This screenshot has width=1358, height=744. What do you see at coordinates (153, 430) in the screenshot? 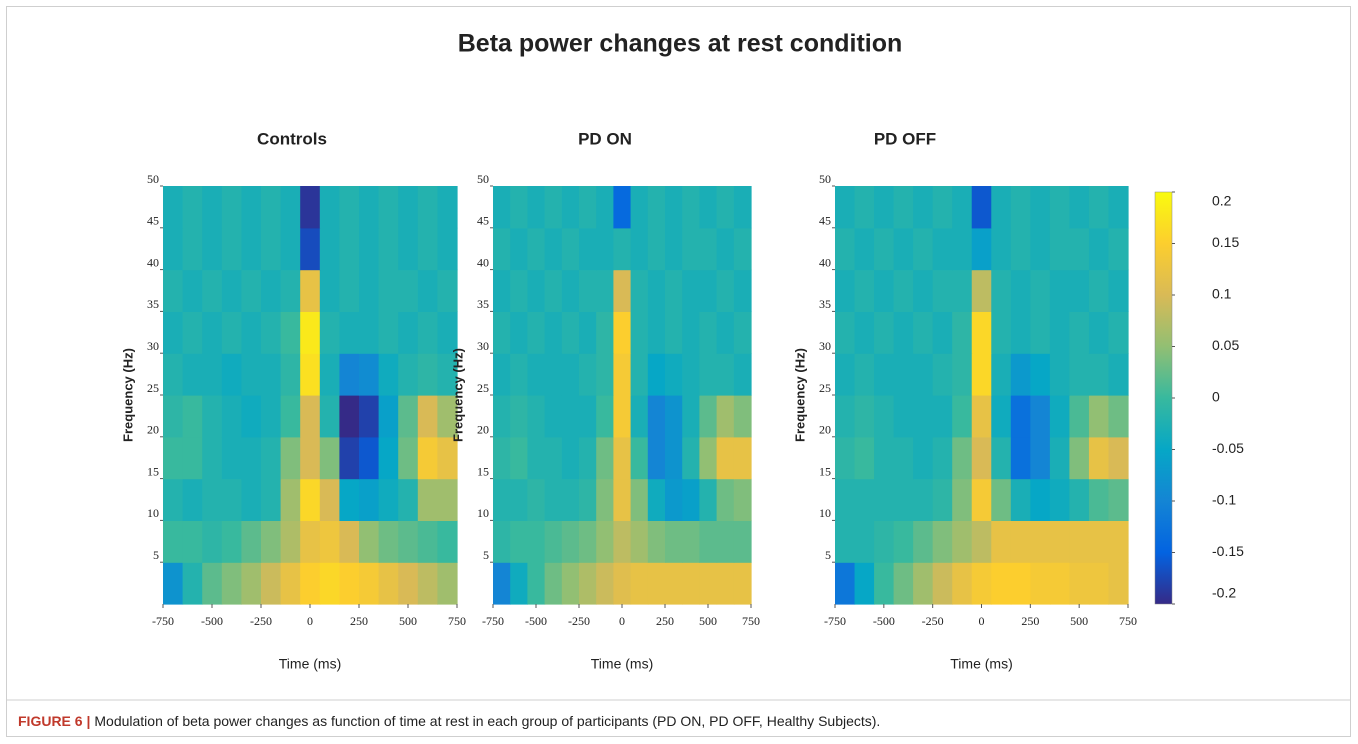
I see `y-tick-label: 20` at bounding box center [153, 430].